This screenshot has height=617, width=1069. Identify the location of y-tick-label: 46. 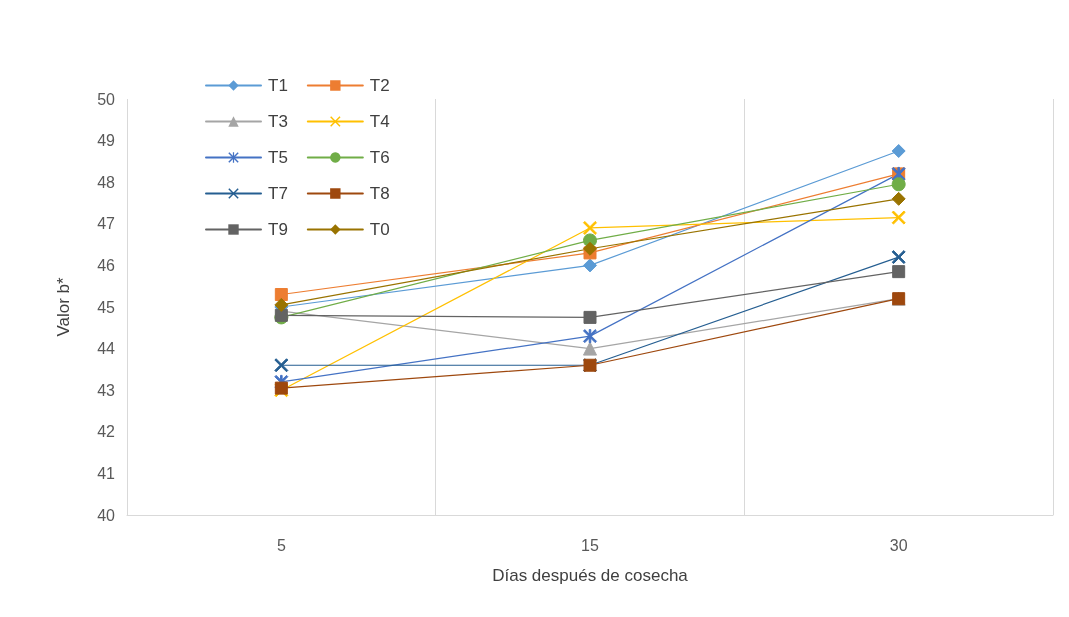
(106, 265).